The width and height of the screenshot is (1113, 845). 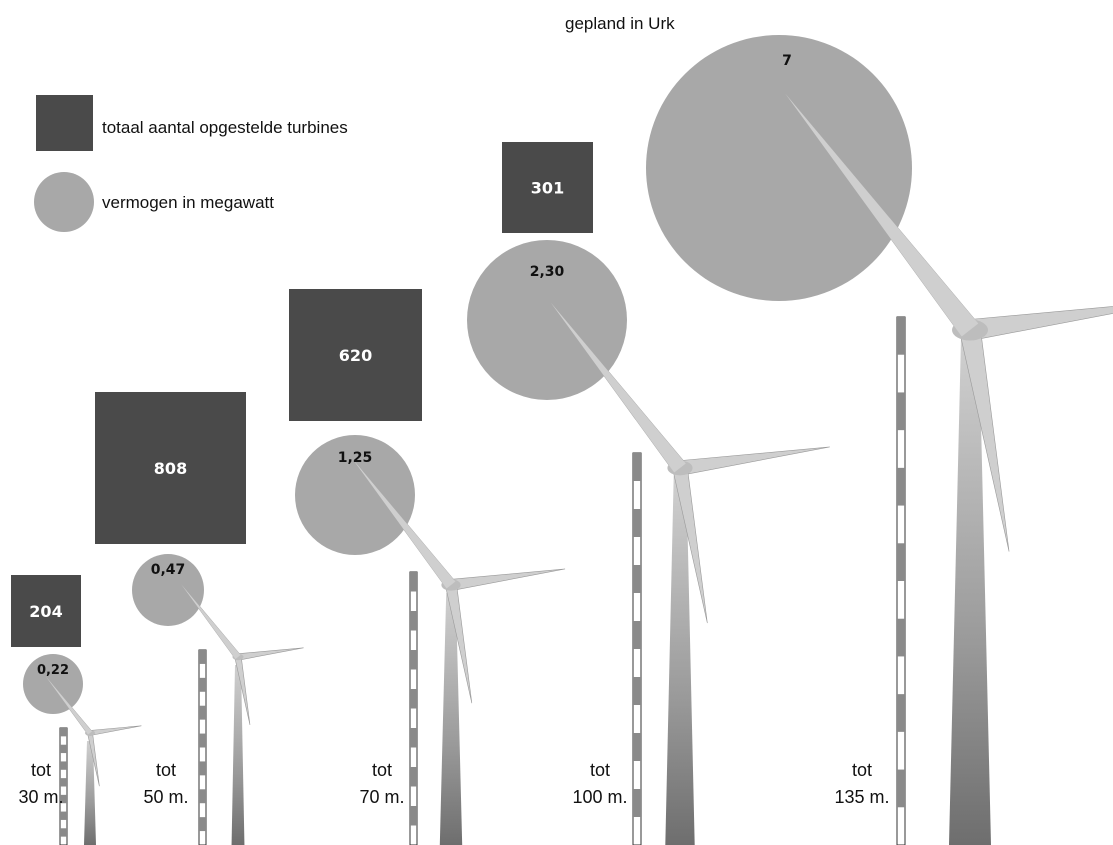 I want to click on height-label-value: 135 m., so click(x=861, y=797).